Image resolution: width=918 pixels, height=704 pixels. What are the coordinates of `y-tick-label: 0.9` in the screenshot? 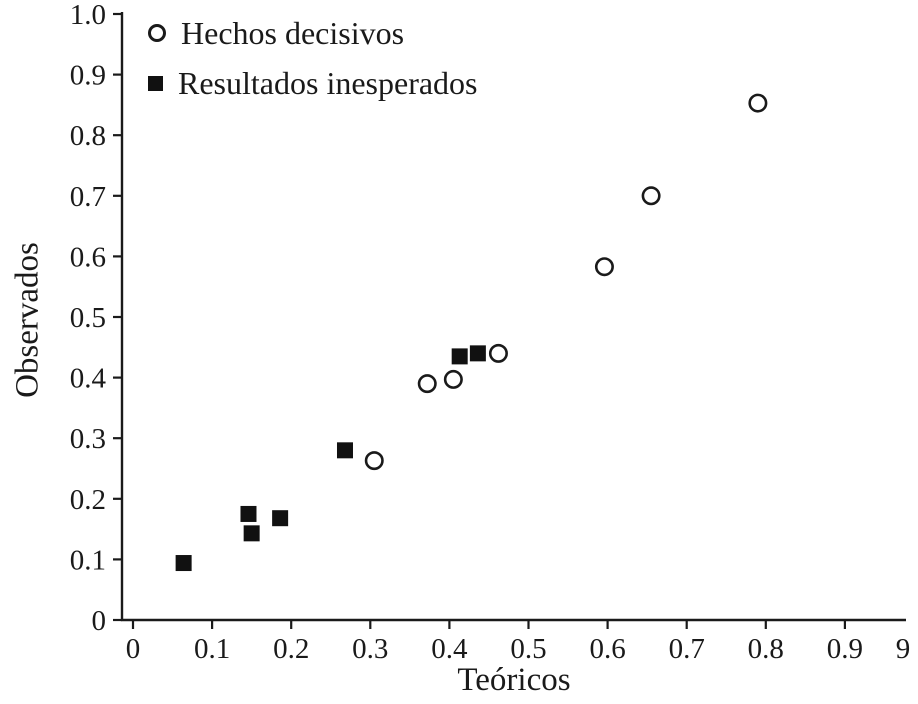 It's located at (88, 76).